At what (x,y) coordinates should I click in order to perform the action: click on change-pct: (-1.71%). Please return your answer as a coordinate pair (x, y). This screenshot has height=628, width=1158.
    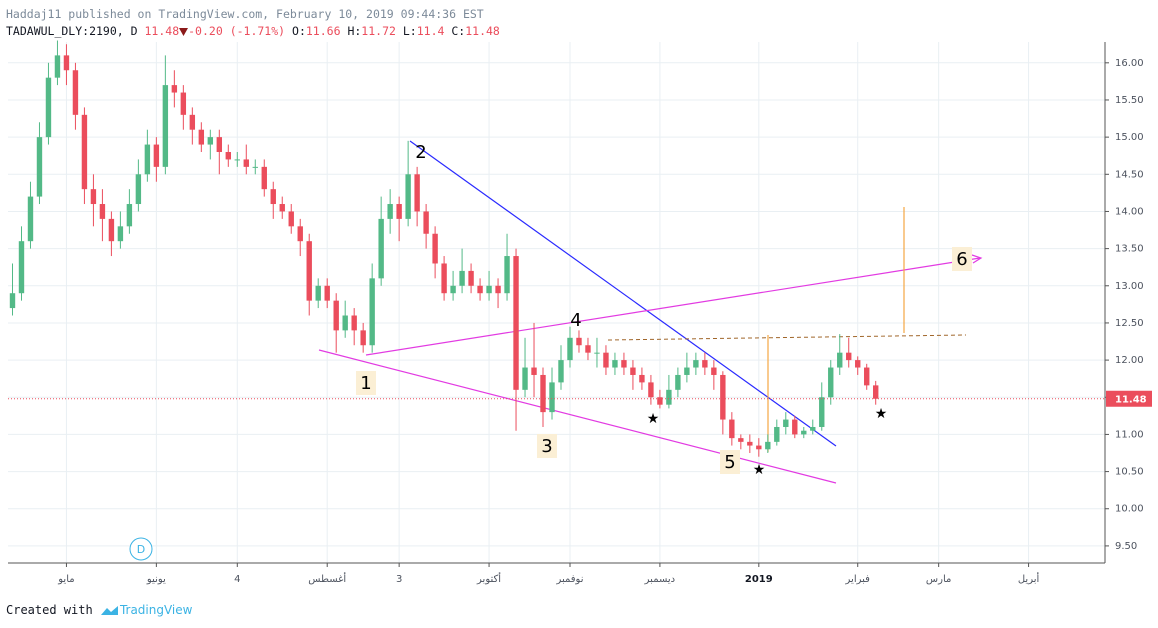
    Looking at the image, I should click on (257, 31).